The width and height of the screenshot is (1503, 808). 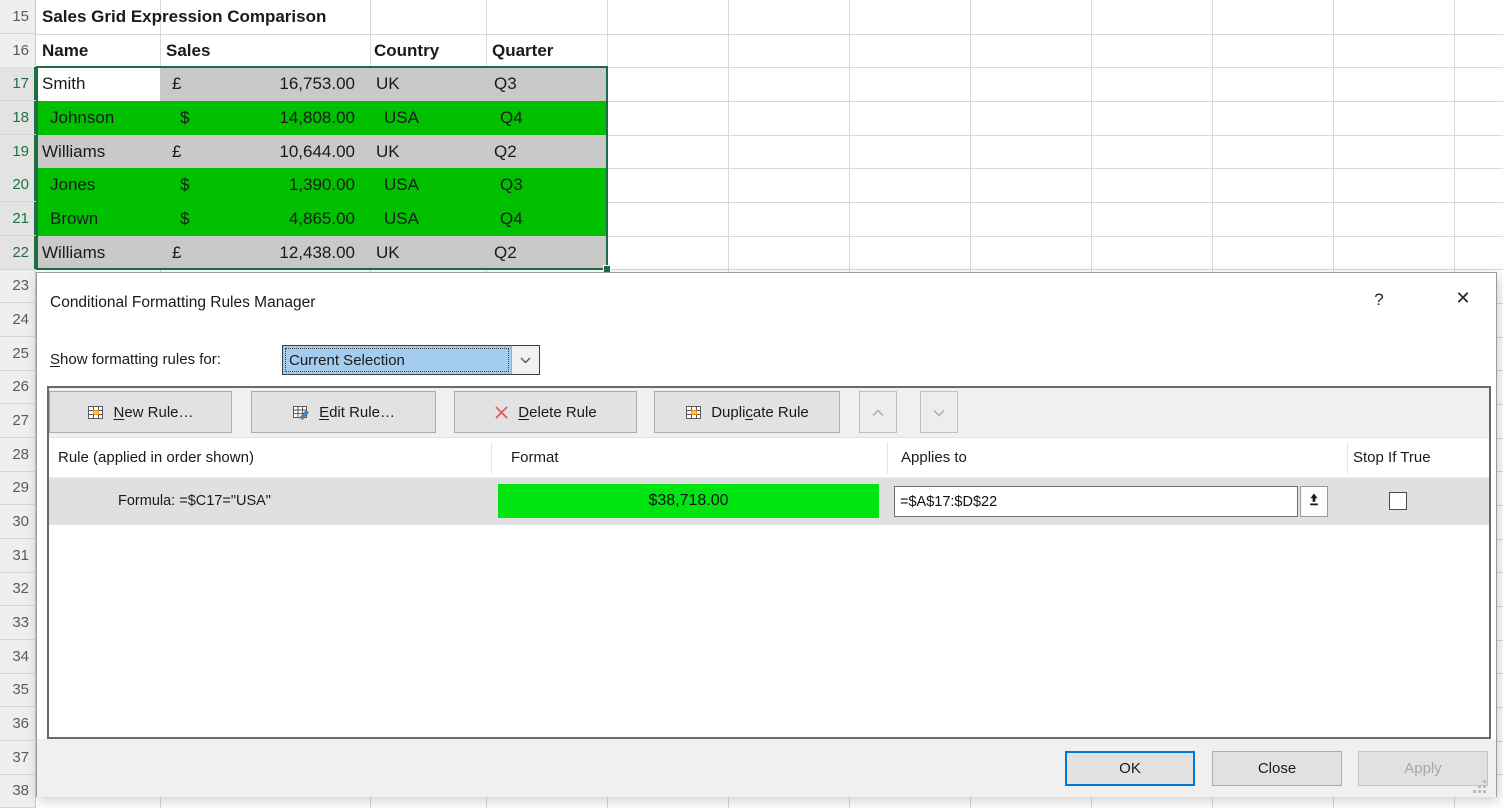 I want to click on delete-rule-button: Delete Rule, so click(x=545, y=412).